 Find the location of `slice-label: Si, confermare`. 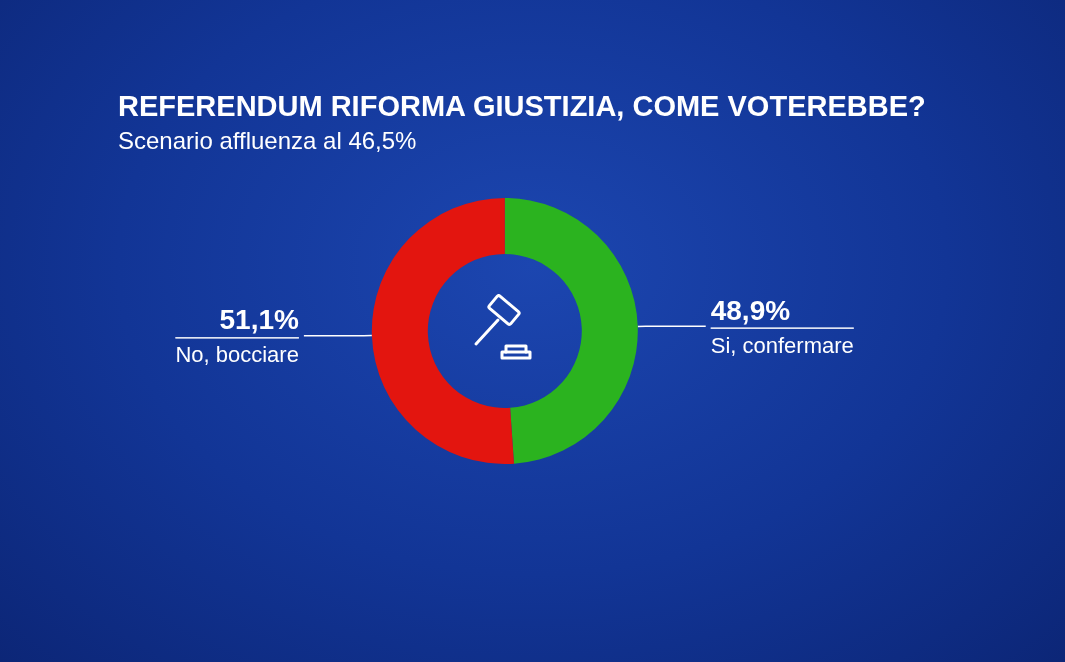

slice-label: Si, confermare is located at coordinates (782, 345).